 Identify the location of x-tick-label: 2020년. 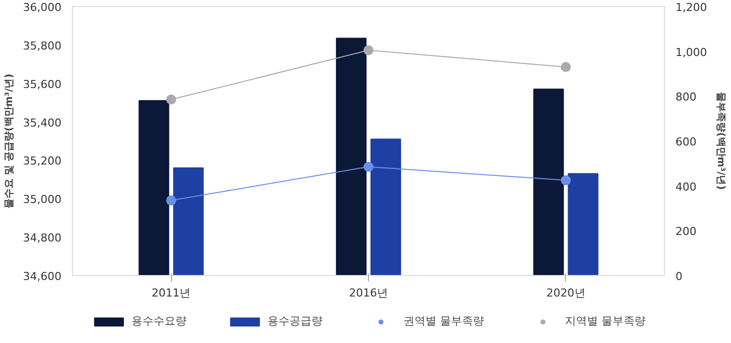
(566, 293).